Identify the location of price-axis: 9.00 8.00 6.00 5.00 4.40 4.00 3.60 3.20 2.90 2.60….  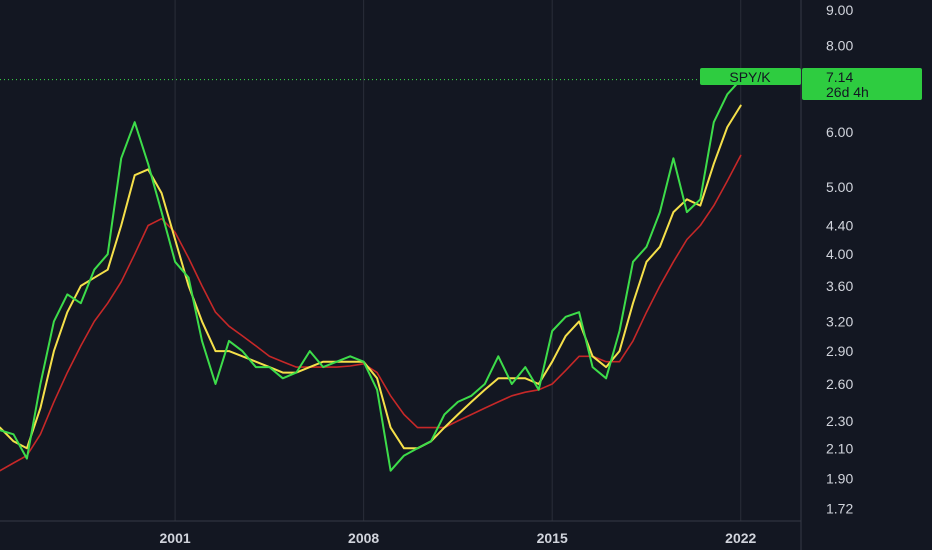
(839, 259).